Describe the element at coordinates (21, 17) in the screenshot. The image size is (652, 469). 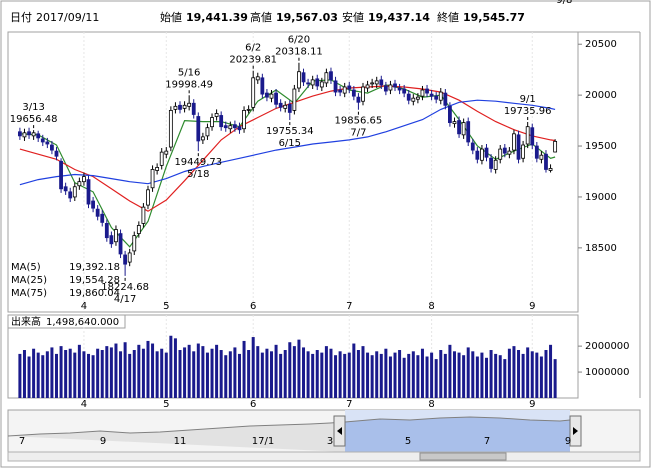
I see `date-title: 日付` at that location.